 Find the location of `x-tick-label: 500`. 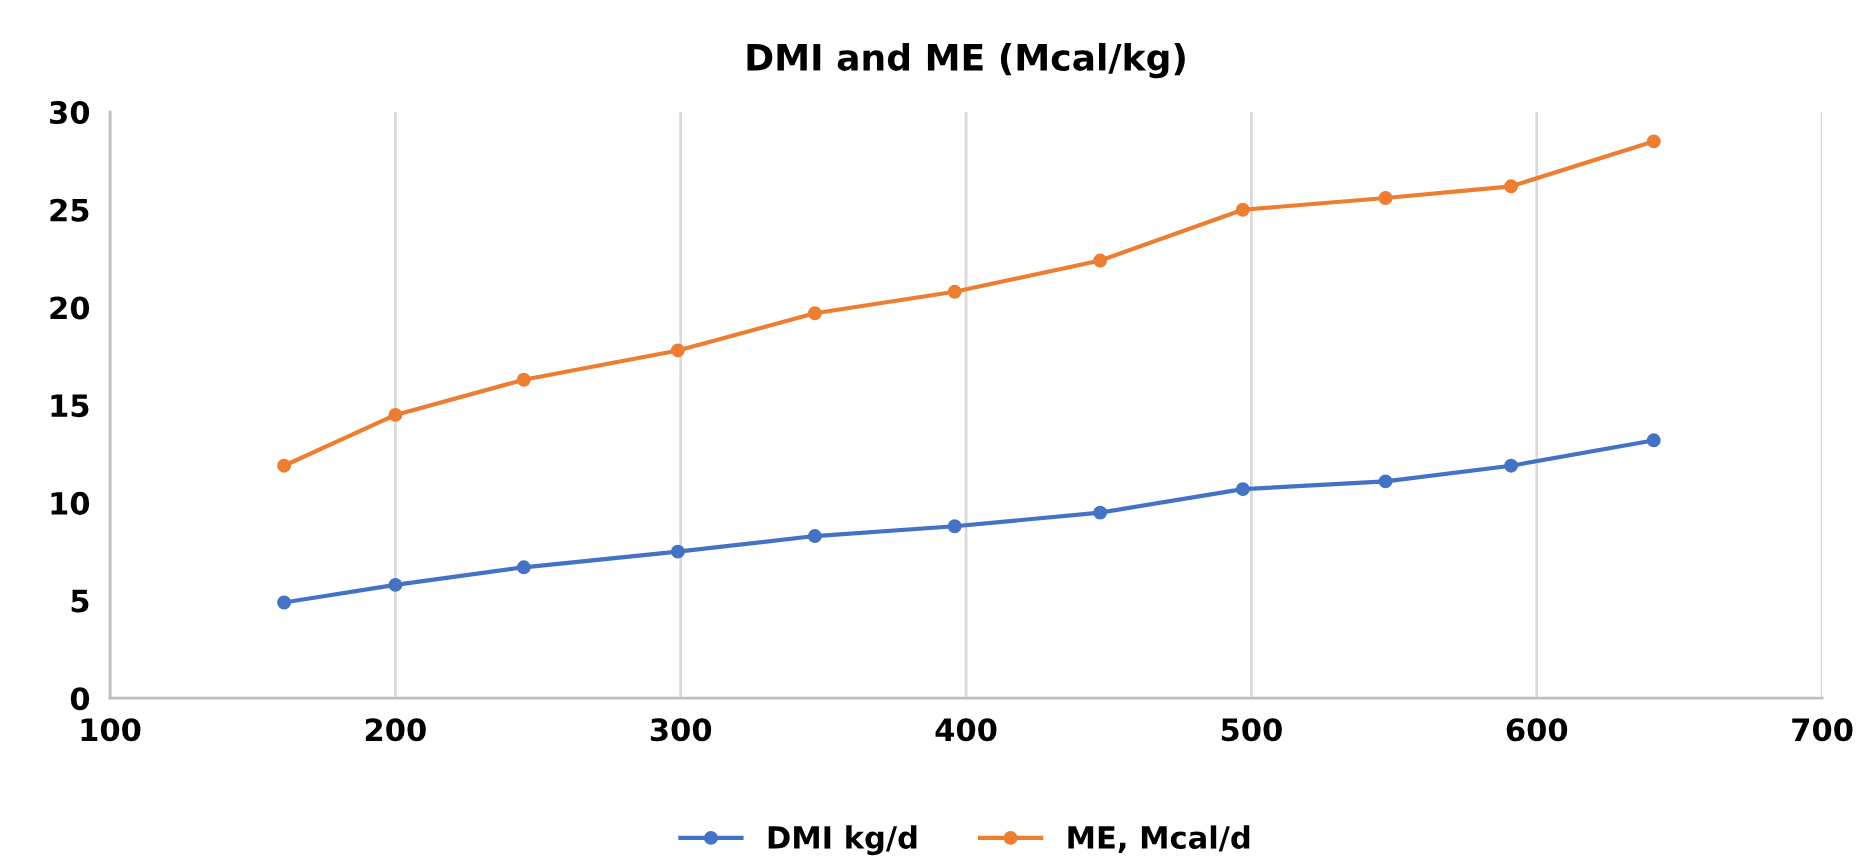

x-tick-label: 500 is located at coordinates (1251, 730).